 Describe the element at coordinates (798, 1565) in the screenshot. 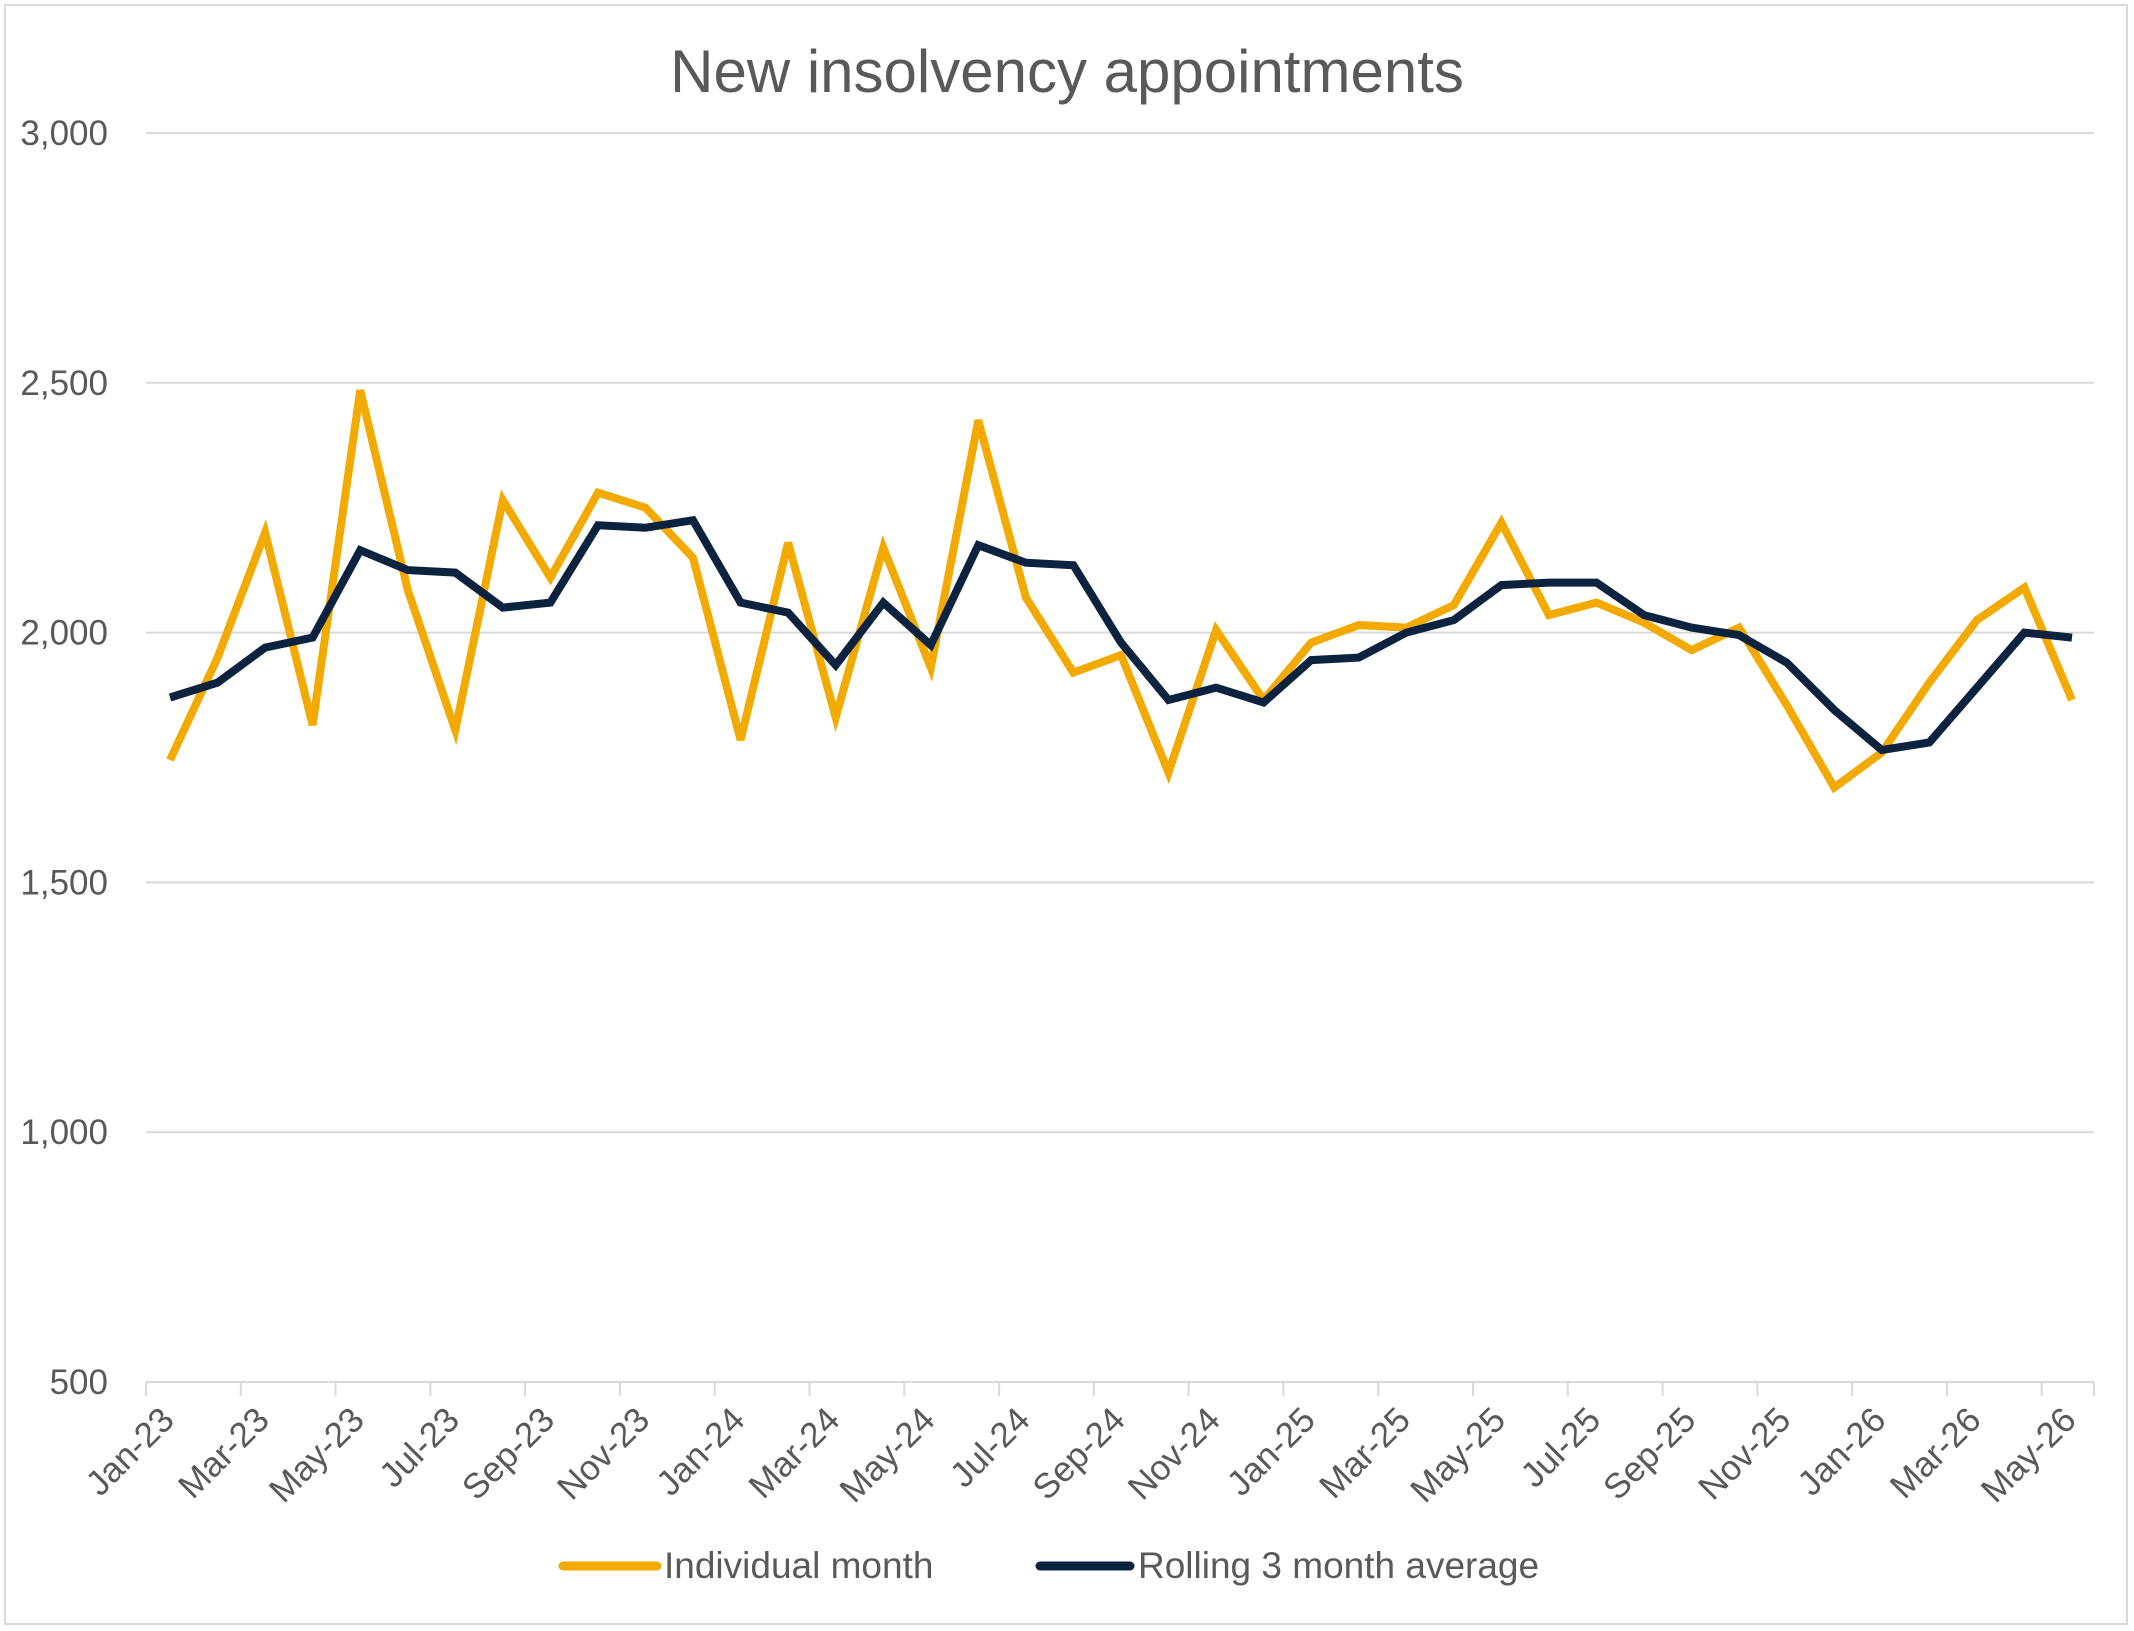

I see `legend-label-individual-month: Individual month` at that location.